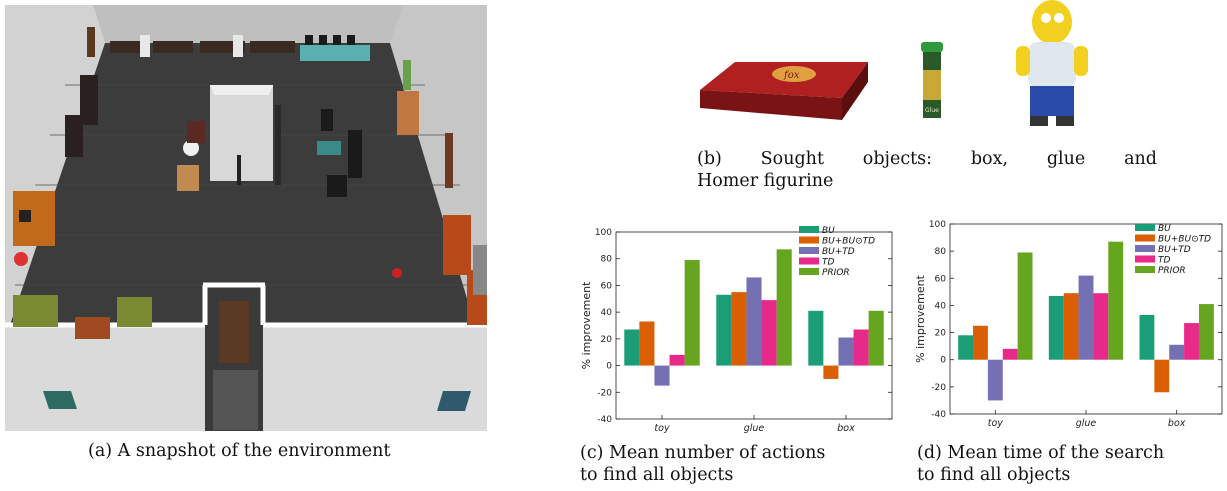 The image size is (1227, 491). What do you see at coordinates (932, 110) in the screenshot?
I see `glue-label-text: Glue` at bounding box center [932, 110].